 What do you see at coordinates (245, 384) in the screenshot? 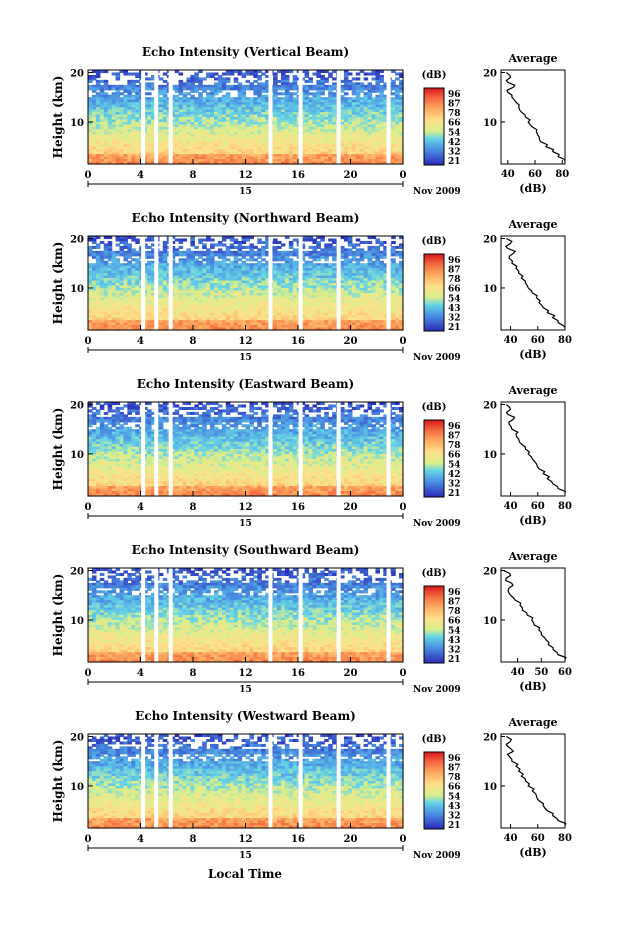
I see `panel-title: Echo Intensity (Eastward Beam)` at bounding box center [245, 384].